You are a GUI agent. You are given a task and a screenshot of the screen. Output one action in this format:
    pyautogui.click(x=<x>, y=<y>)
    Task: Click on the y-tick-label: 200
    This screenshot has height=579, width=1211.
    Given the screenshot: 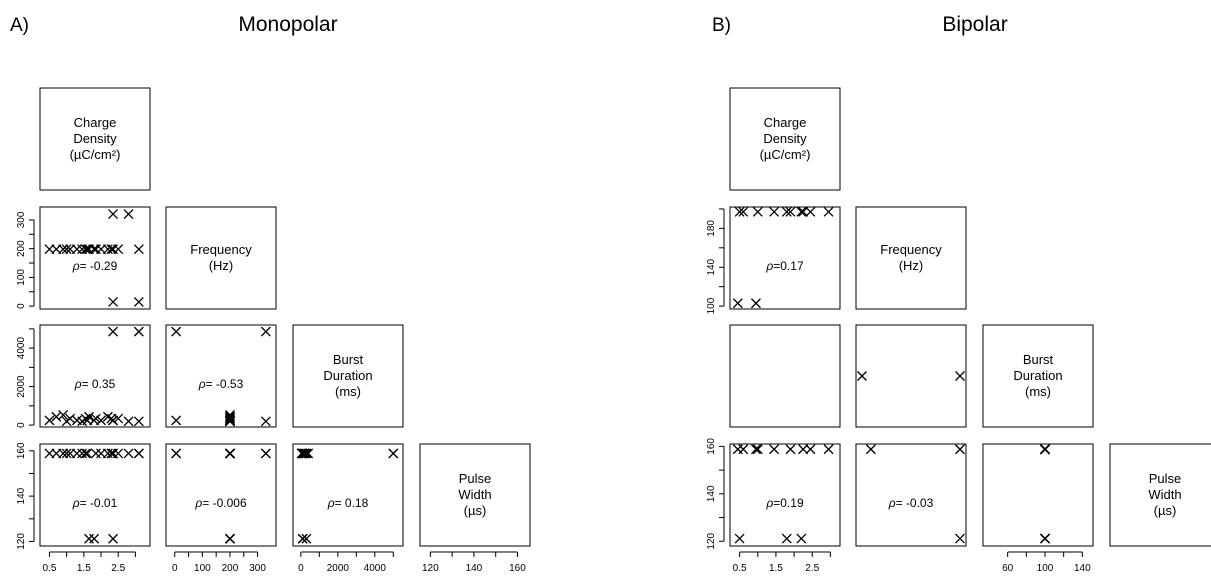 What is the action you would take?
    pyautogui.click(x=21, y=248)
    